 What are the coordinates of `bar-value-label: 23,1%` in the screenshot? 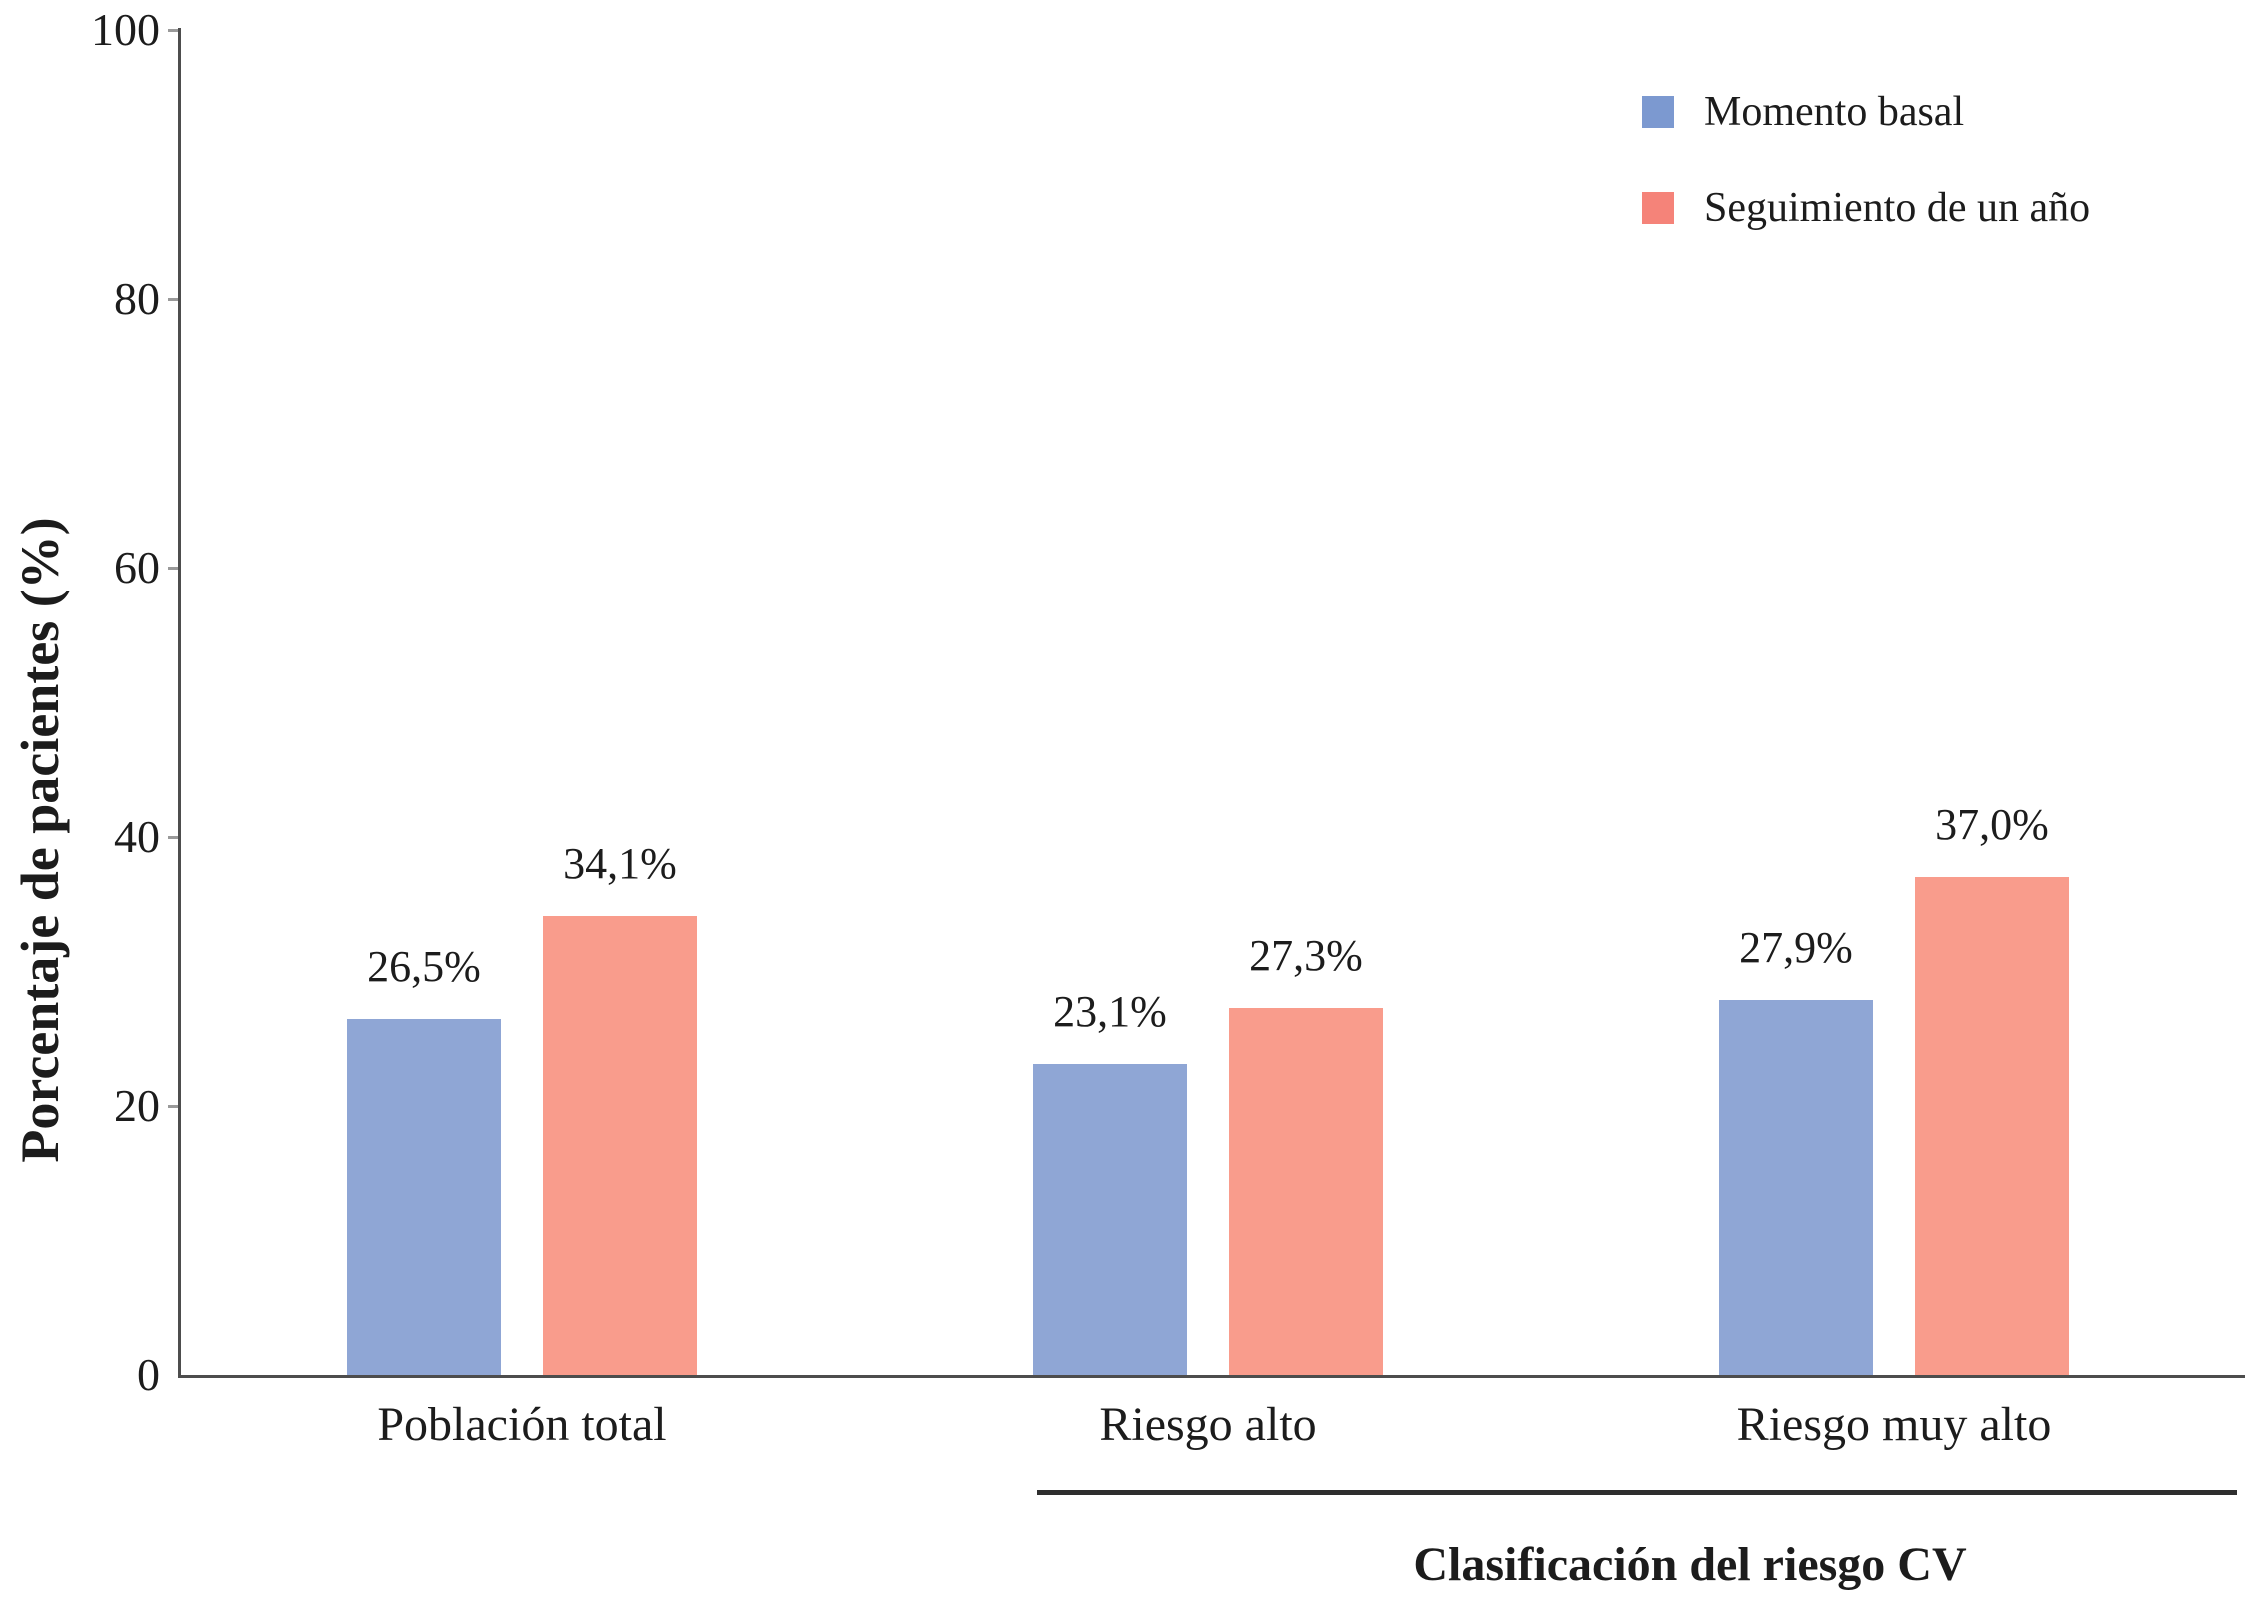 It's located at (1110, 1011).